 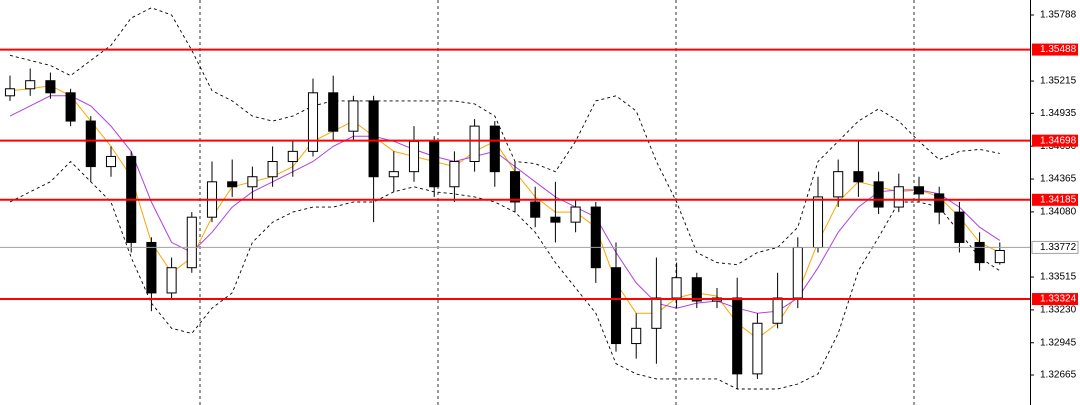 I want to click on y-tick-label: 1.34080, so click(x=1058, y=212).